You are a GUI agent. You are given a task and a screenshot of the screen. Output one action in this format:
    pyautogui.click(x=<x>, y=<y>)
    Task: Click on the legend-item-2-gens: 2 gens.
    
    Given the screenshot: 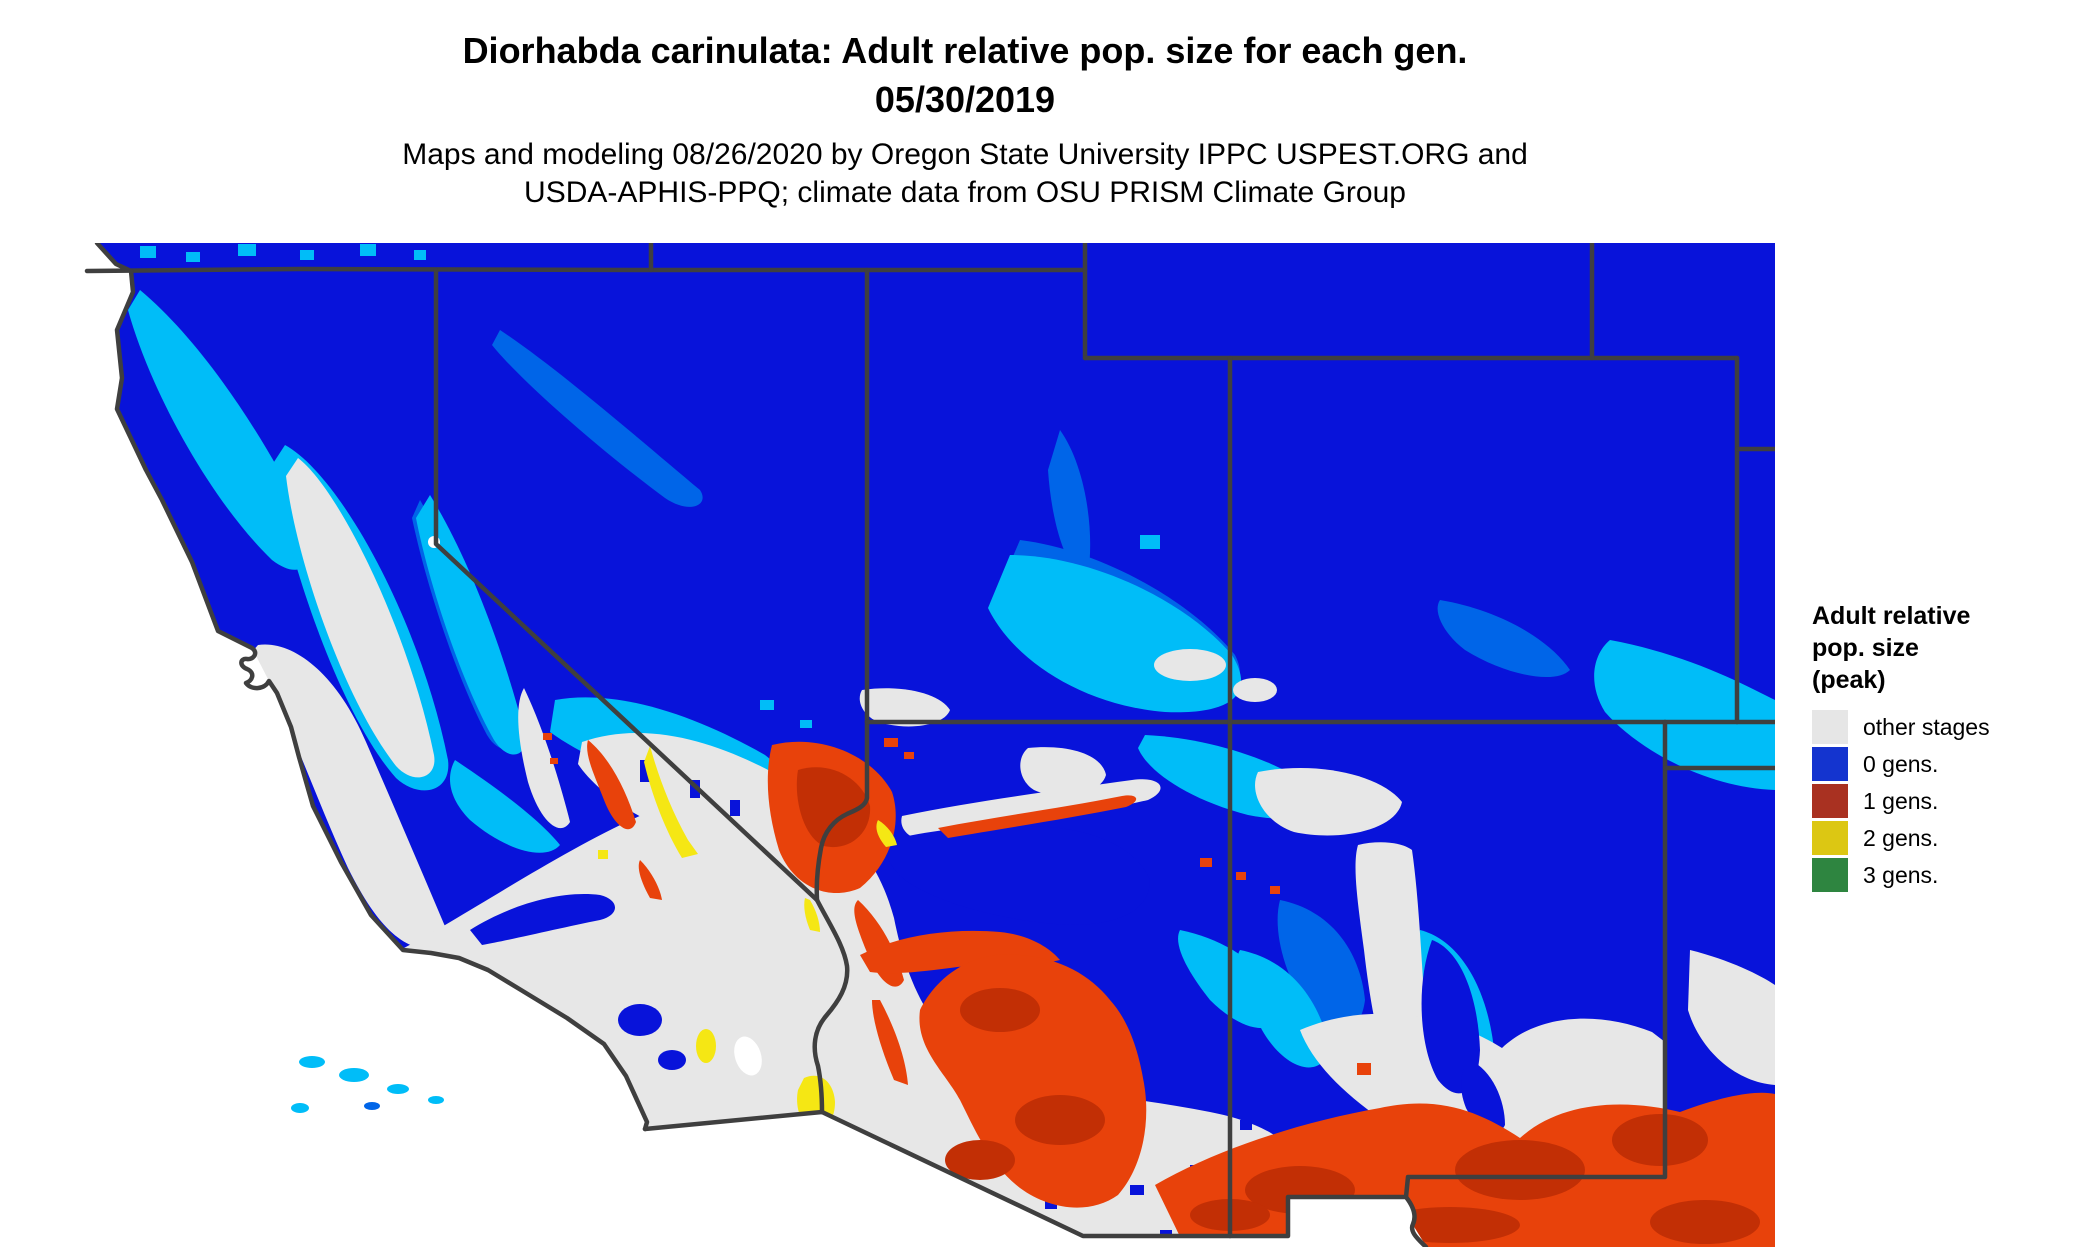 What is the action you would take?
    pyautogui.click(x=1956, y=838)
    